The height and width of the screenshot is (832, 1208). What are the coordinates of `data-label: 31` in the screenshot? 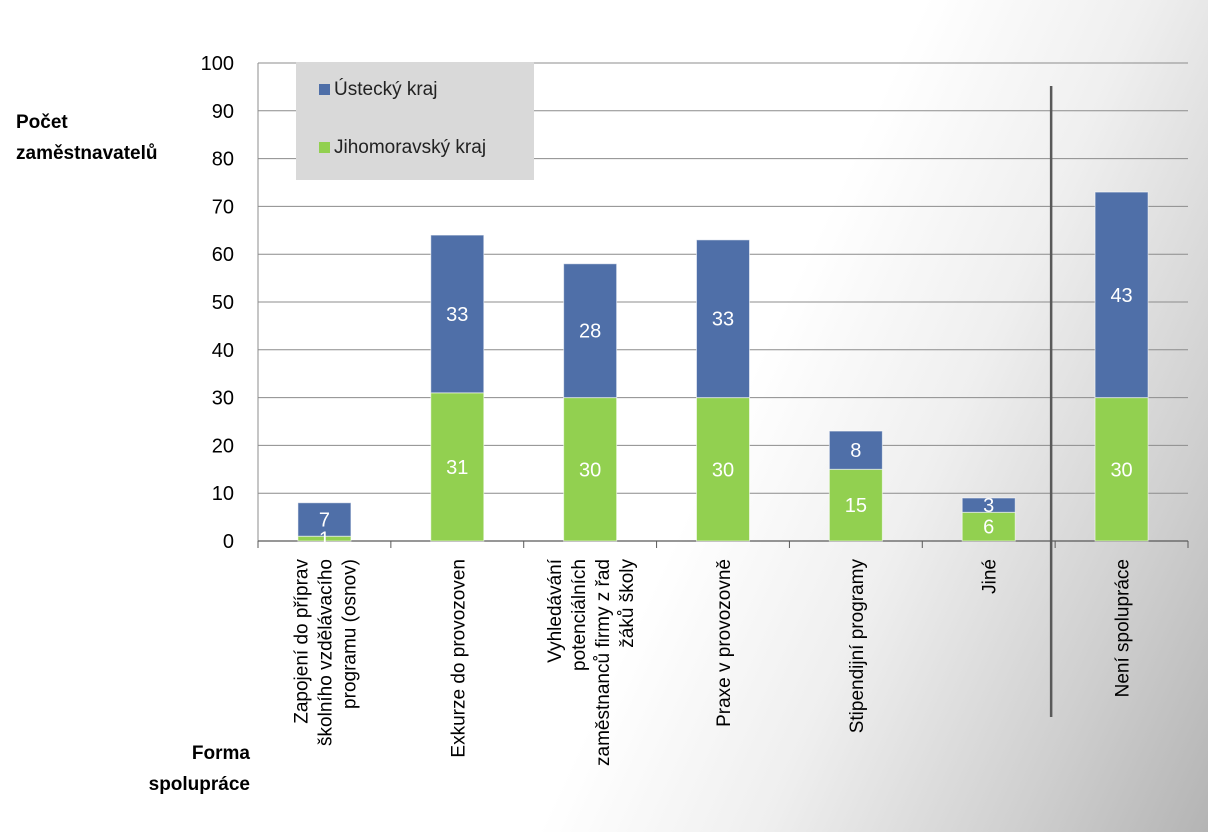 It's located at (457, 468).